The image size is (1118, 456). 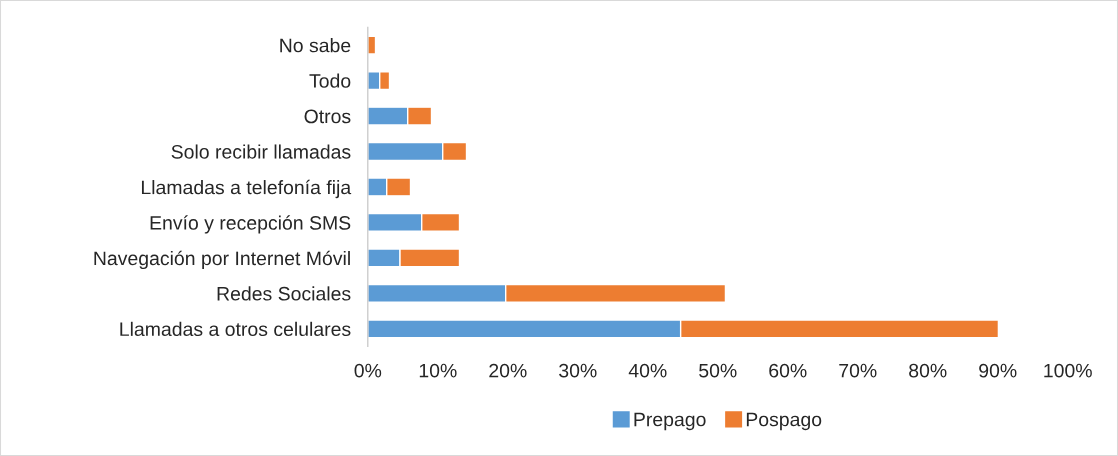 What do you see at coordinates (858, 370) in the screenshot?
I see `x-tick-label: 70%` at bounding box center [858, 370].